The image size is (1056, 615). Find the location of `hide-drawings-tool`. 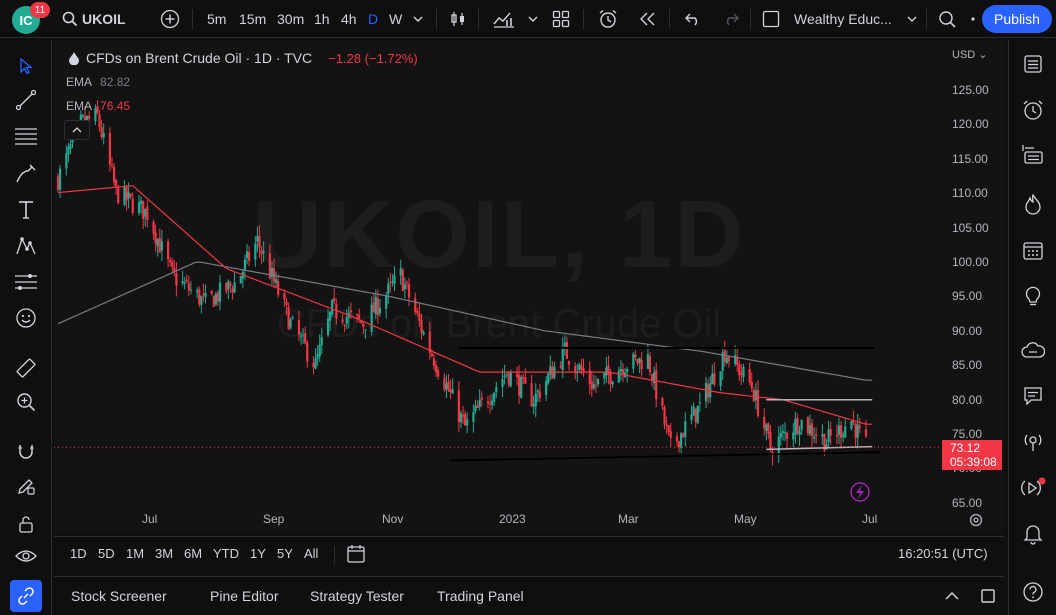

hide-drawings-tool is located at coordinates (26, 556).